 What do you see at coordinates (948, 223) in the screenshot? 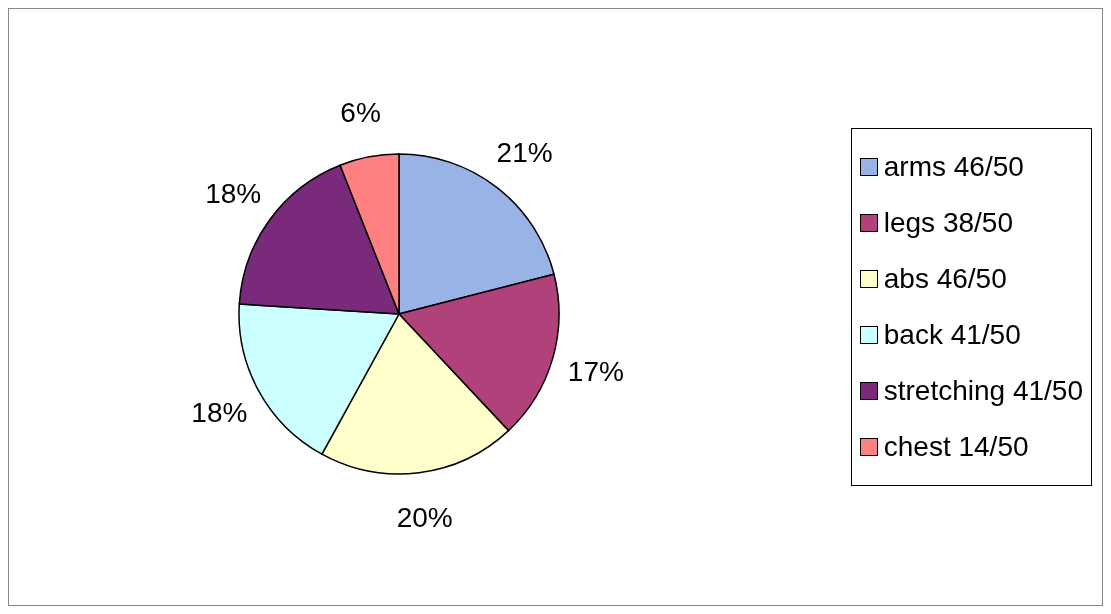
I see `legend-label: legs 38/50` at bounding box center [948, 223].